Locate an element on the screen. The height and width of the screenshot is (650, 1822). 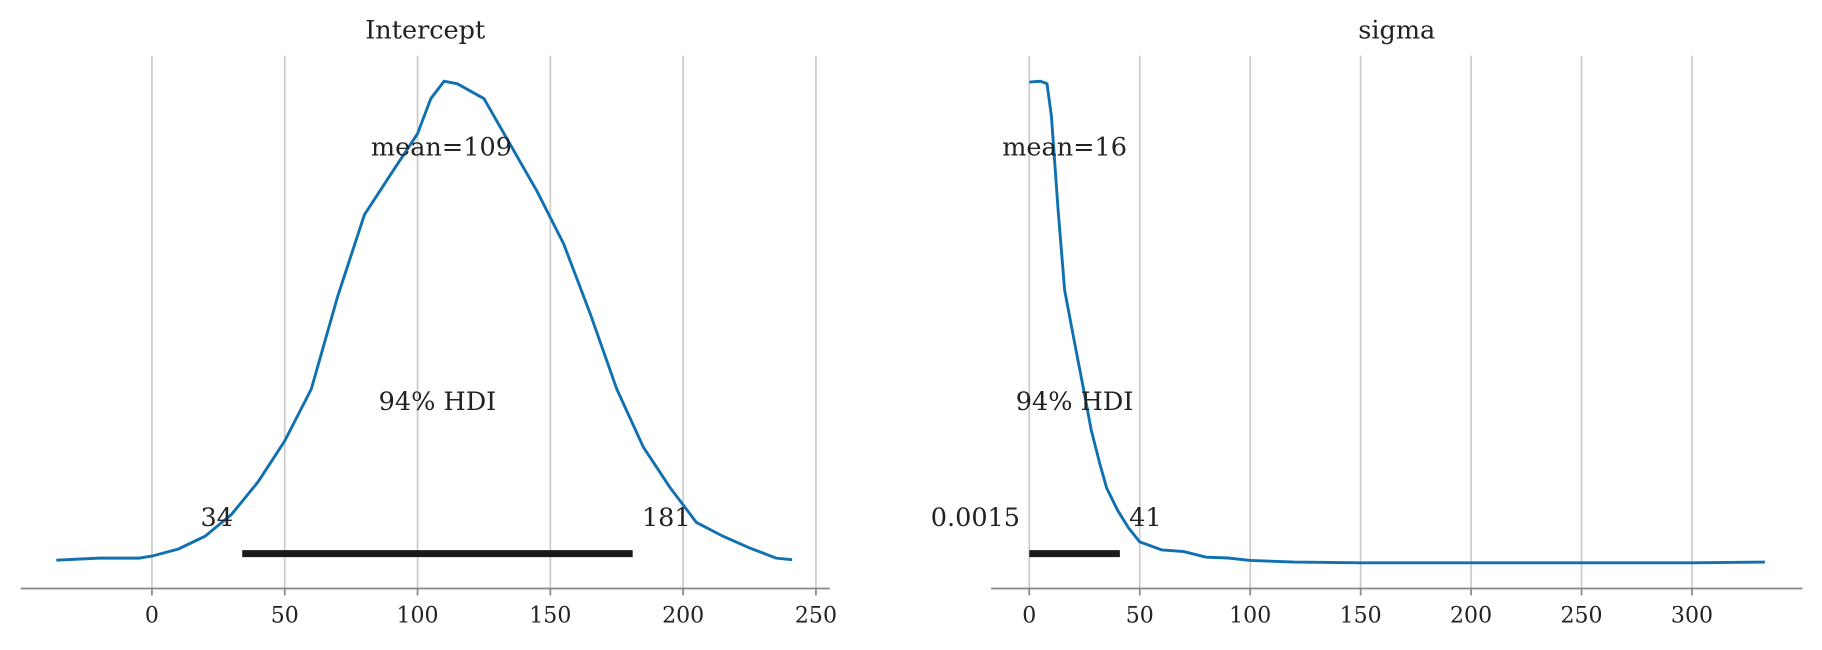
hdi-upper-label: 181 is located at coordinates (666, 518).